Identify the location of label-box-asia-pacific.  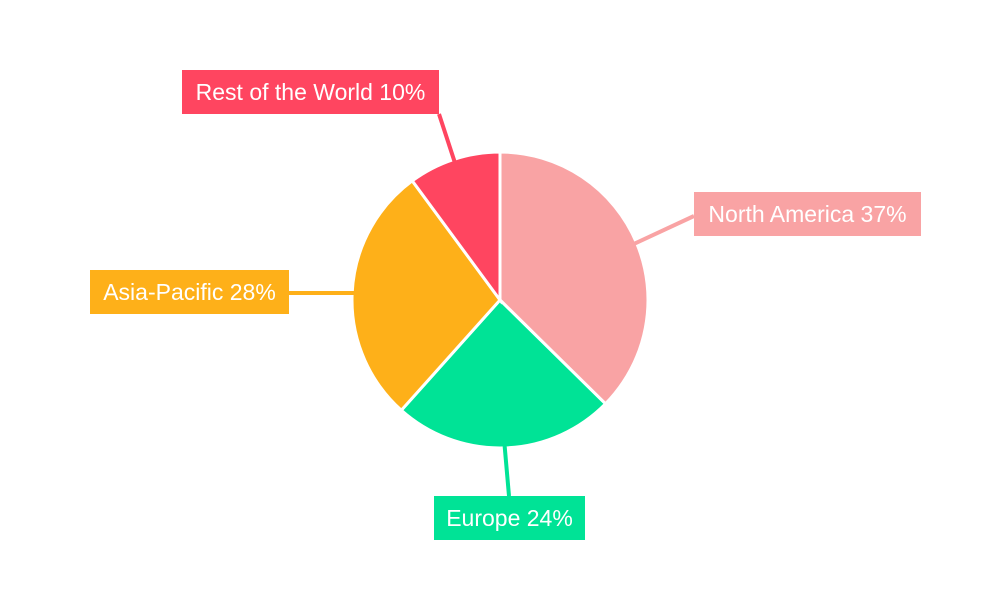
(189, 292).